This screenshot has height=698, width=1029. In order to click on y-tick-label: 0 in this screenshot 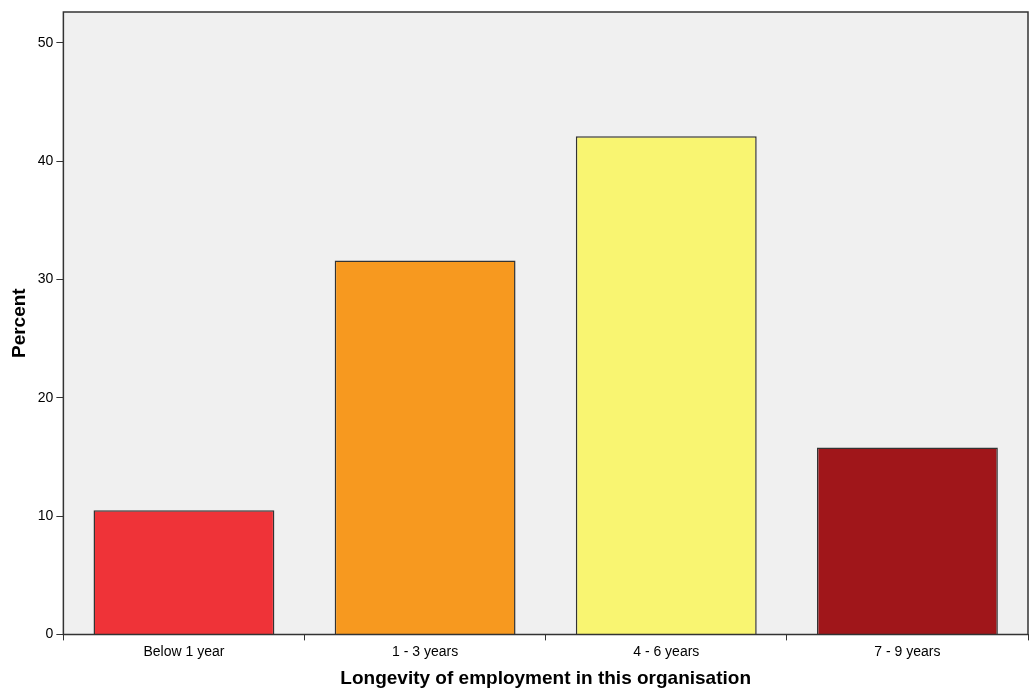, I will do `click(49, 633)`.